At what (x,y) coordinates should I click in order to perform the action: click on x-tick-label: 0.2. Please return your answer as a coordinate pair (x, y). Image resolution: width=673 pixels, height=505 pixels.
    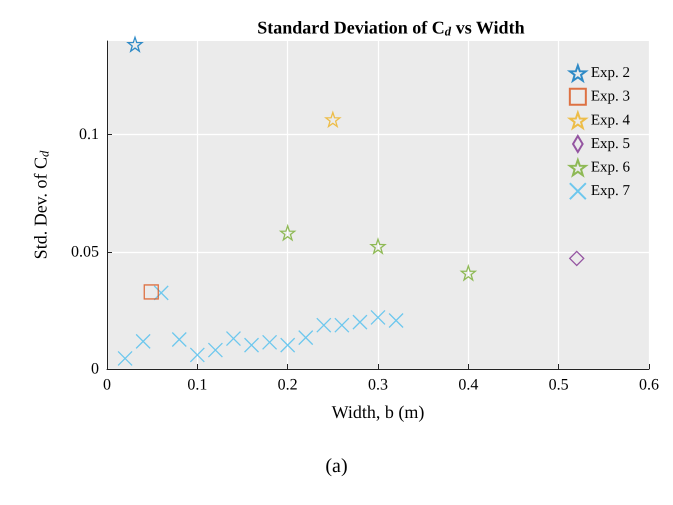
    Looking at the image, I should click on (288, 385).